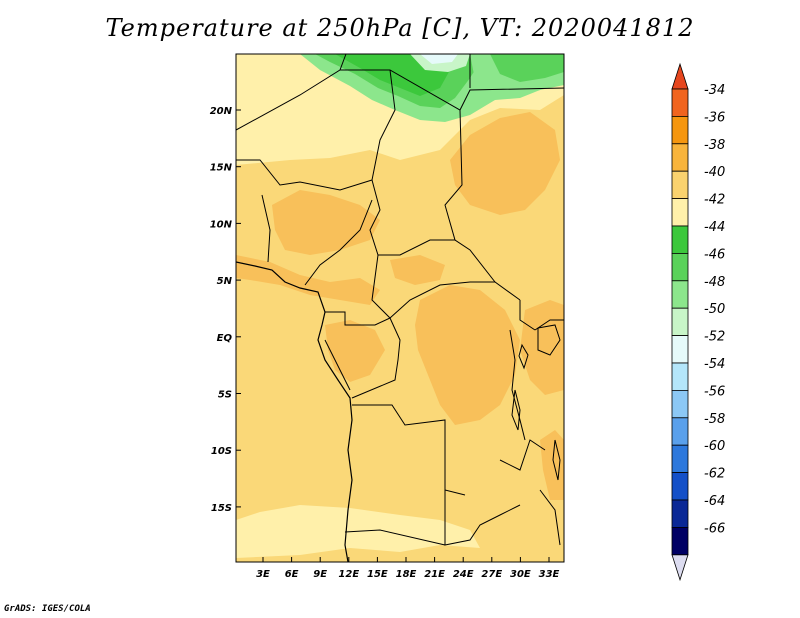 The width and height of the screenshot is (800, 618). I want to click on lon-label: 3E, so click(263, 574).